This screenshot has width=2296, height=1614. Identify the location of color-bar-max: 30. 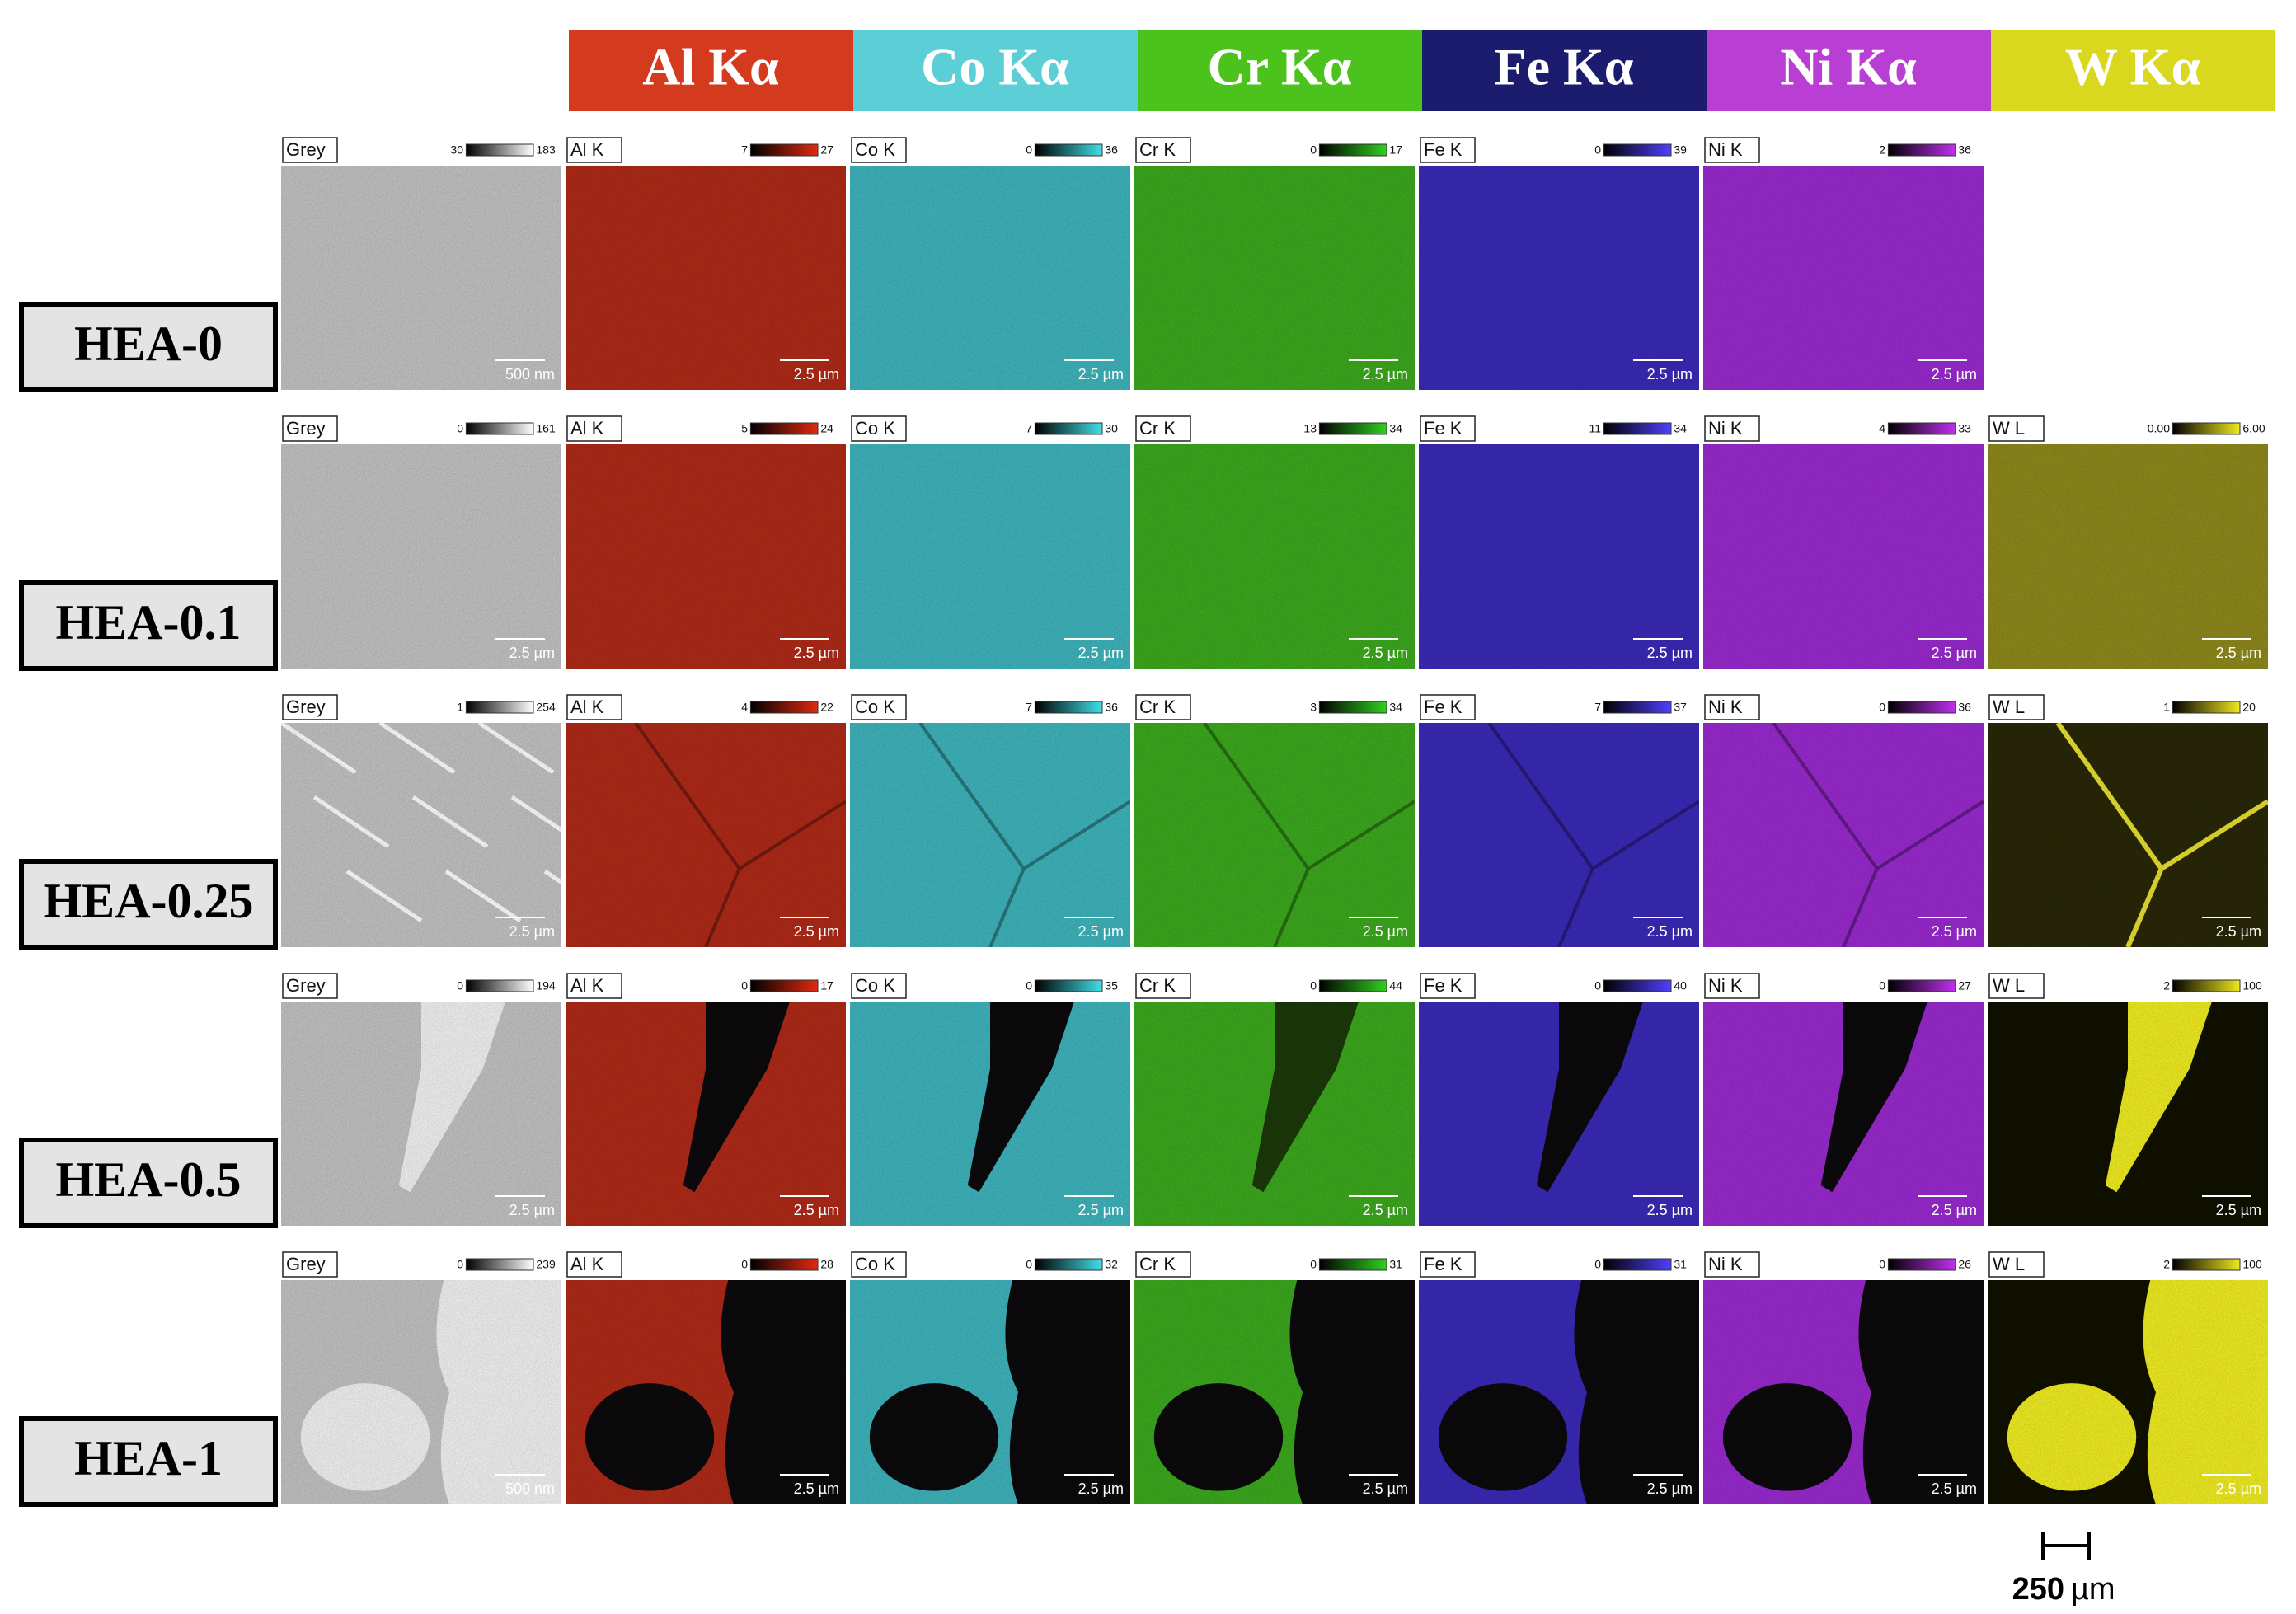
(1111, 428).